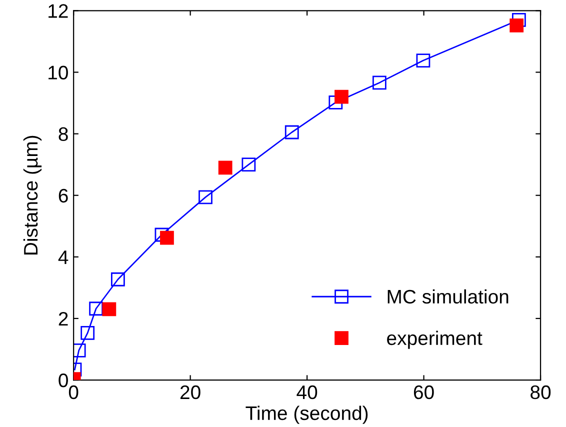 The image size is (566, 427). I want to click on y-tick-label: 2, so click(63, 319).